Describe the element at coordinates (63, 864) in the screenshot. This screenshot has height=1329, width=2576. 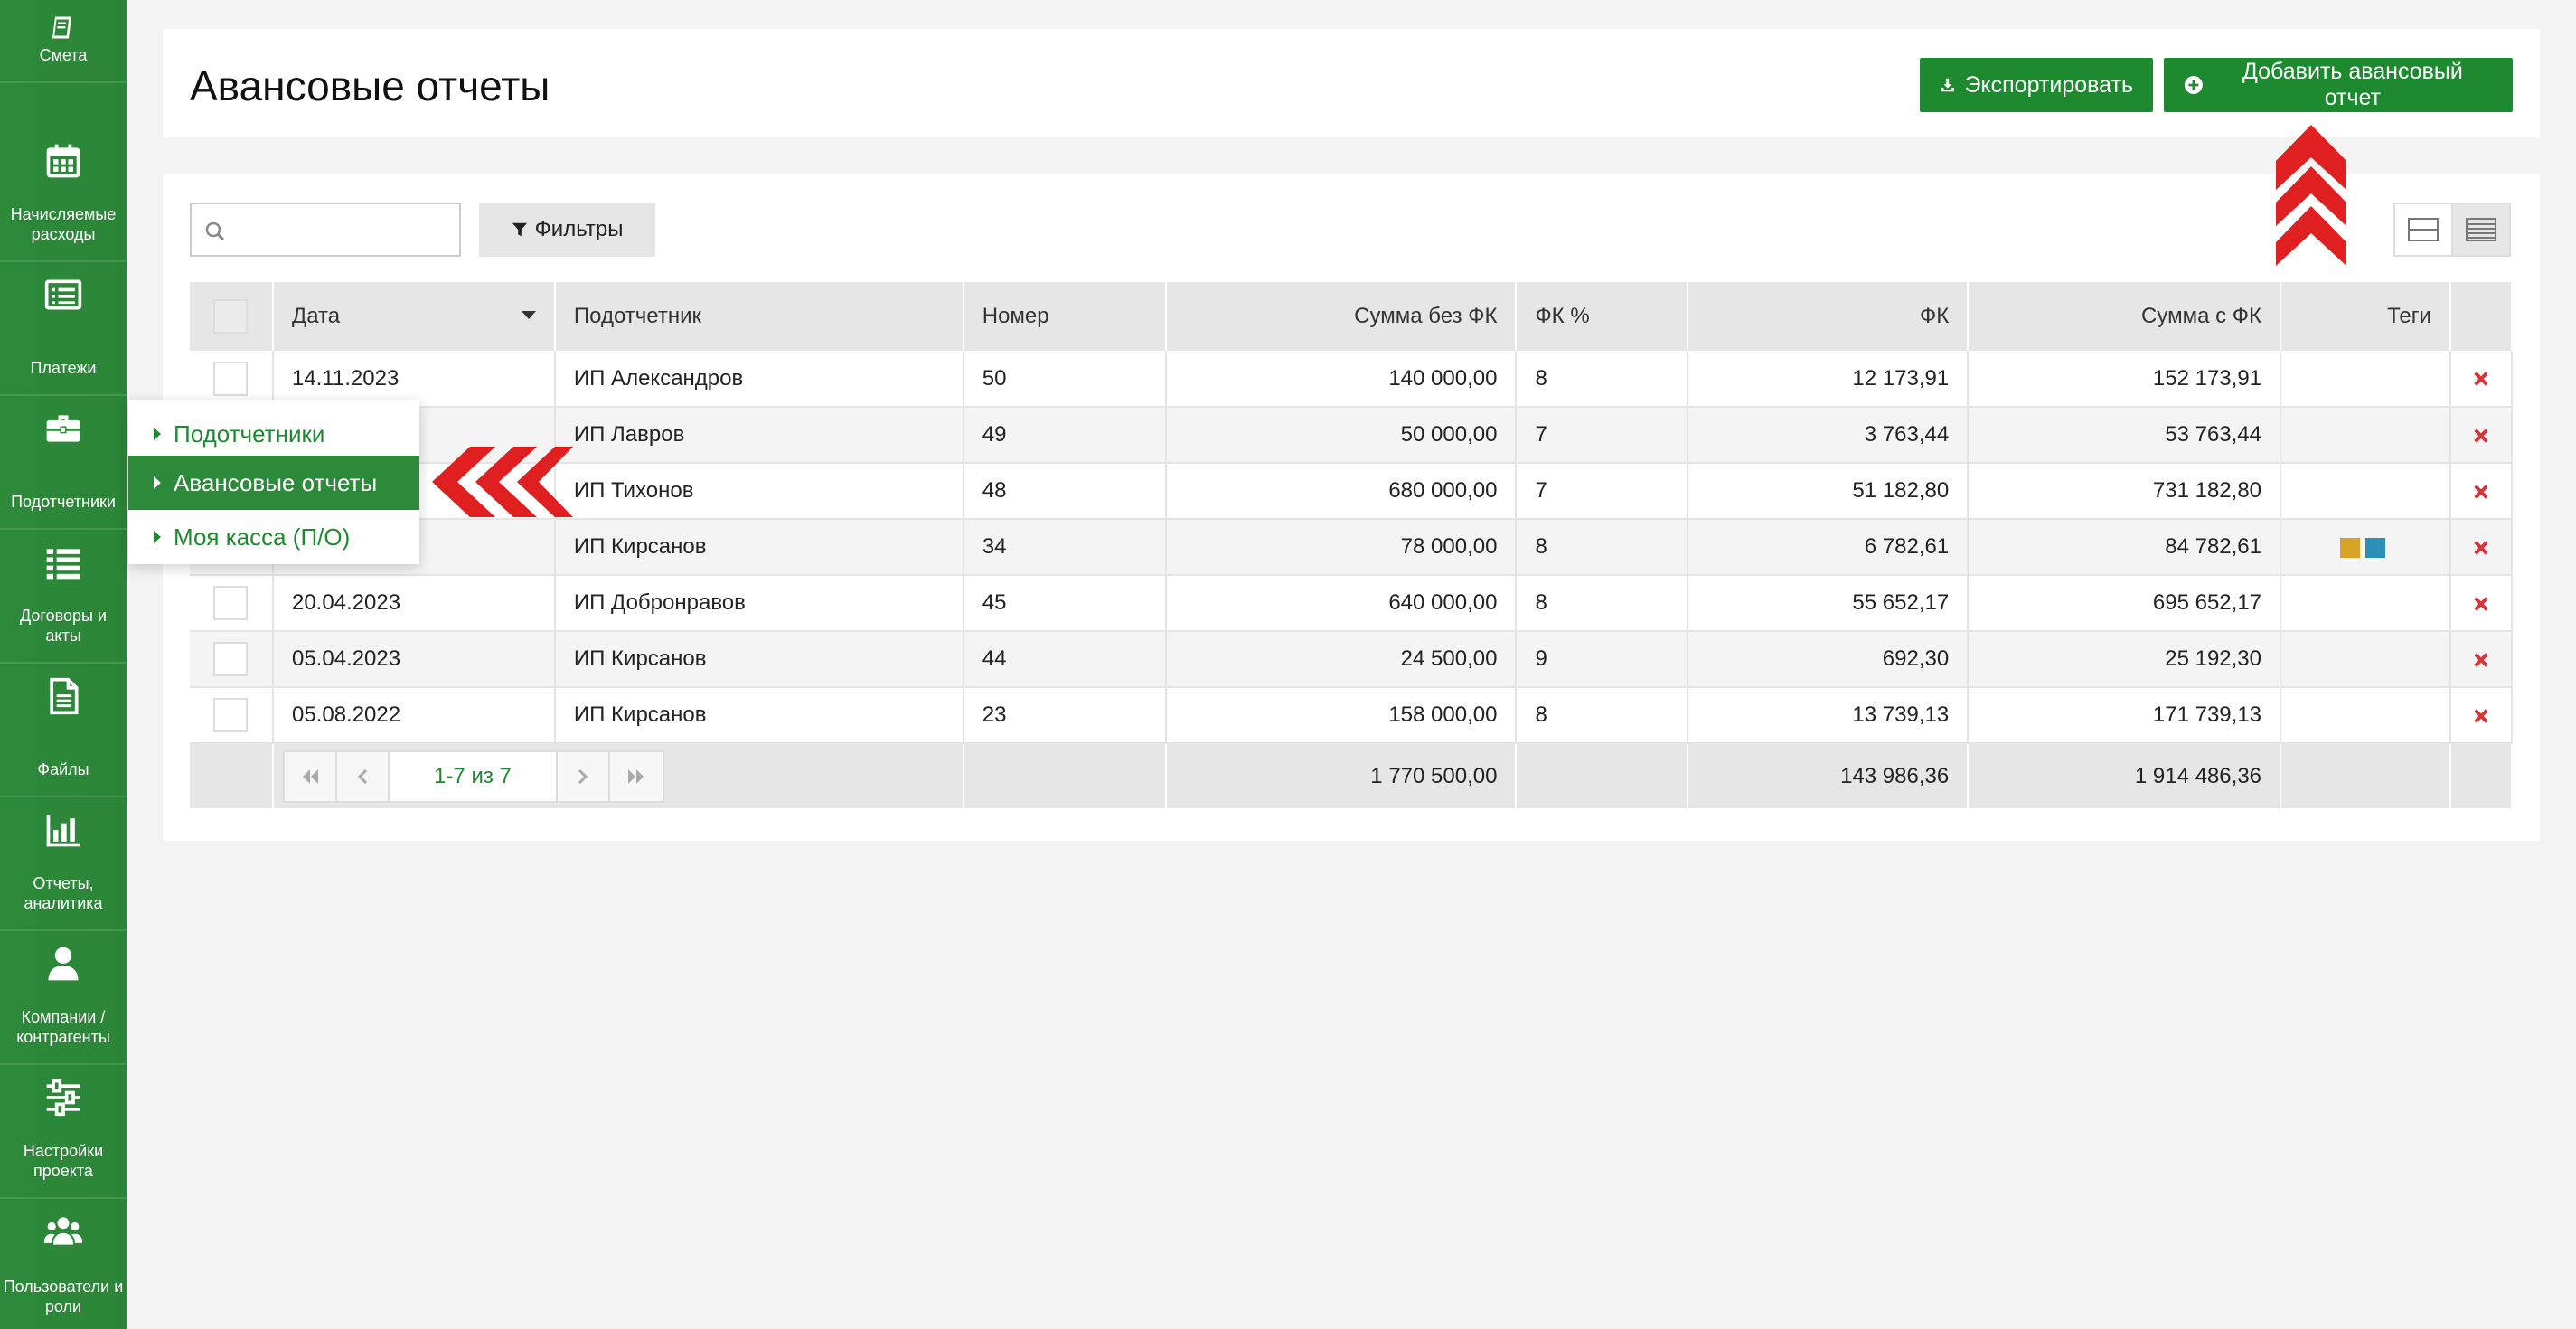
I see `sidebar-item-reports: Отчеты, аналитика` at that location.